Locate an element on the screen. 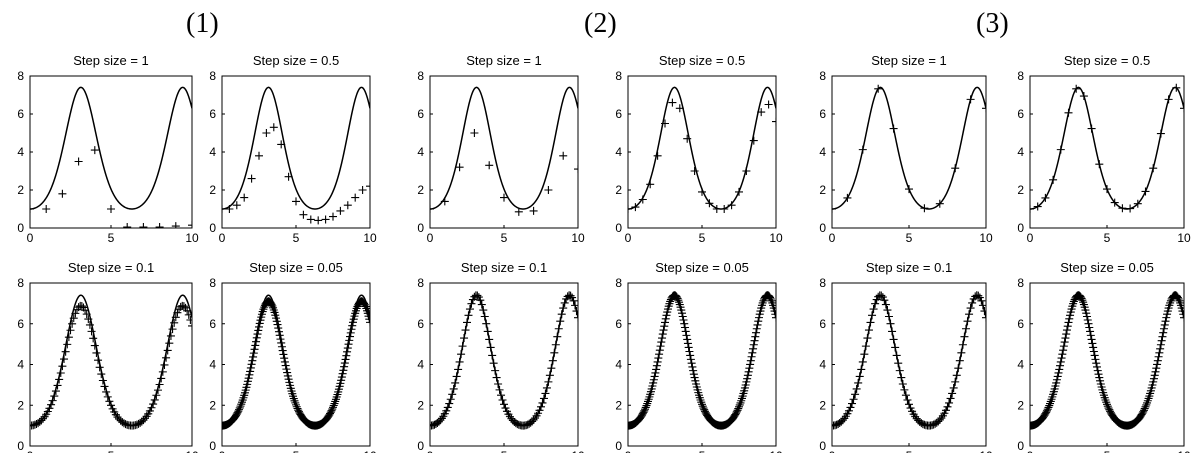  subplot-title: Step size = 0.1 is located at coordinates (909, 267).